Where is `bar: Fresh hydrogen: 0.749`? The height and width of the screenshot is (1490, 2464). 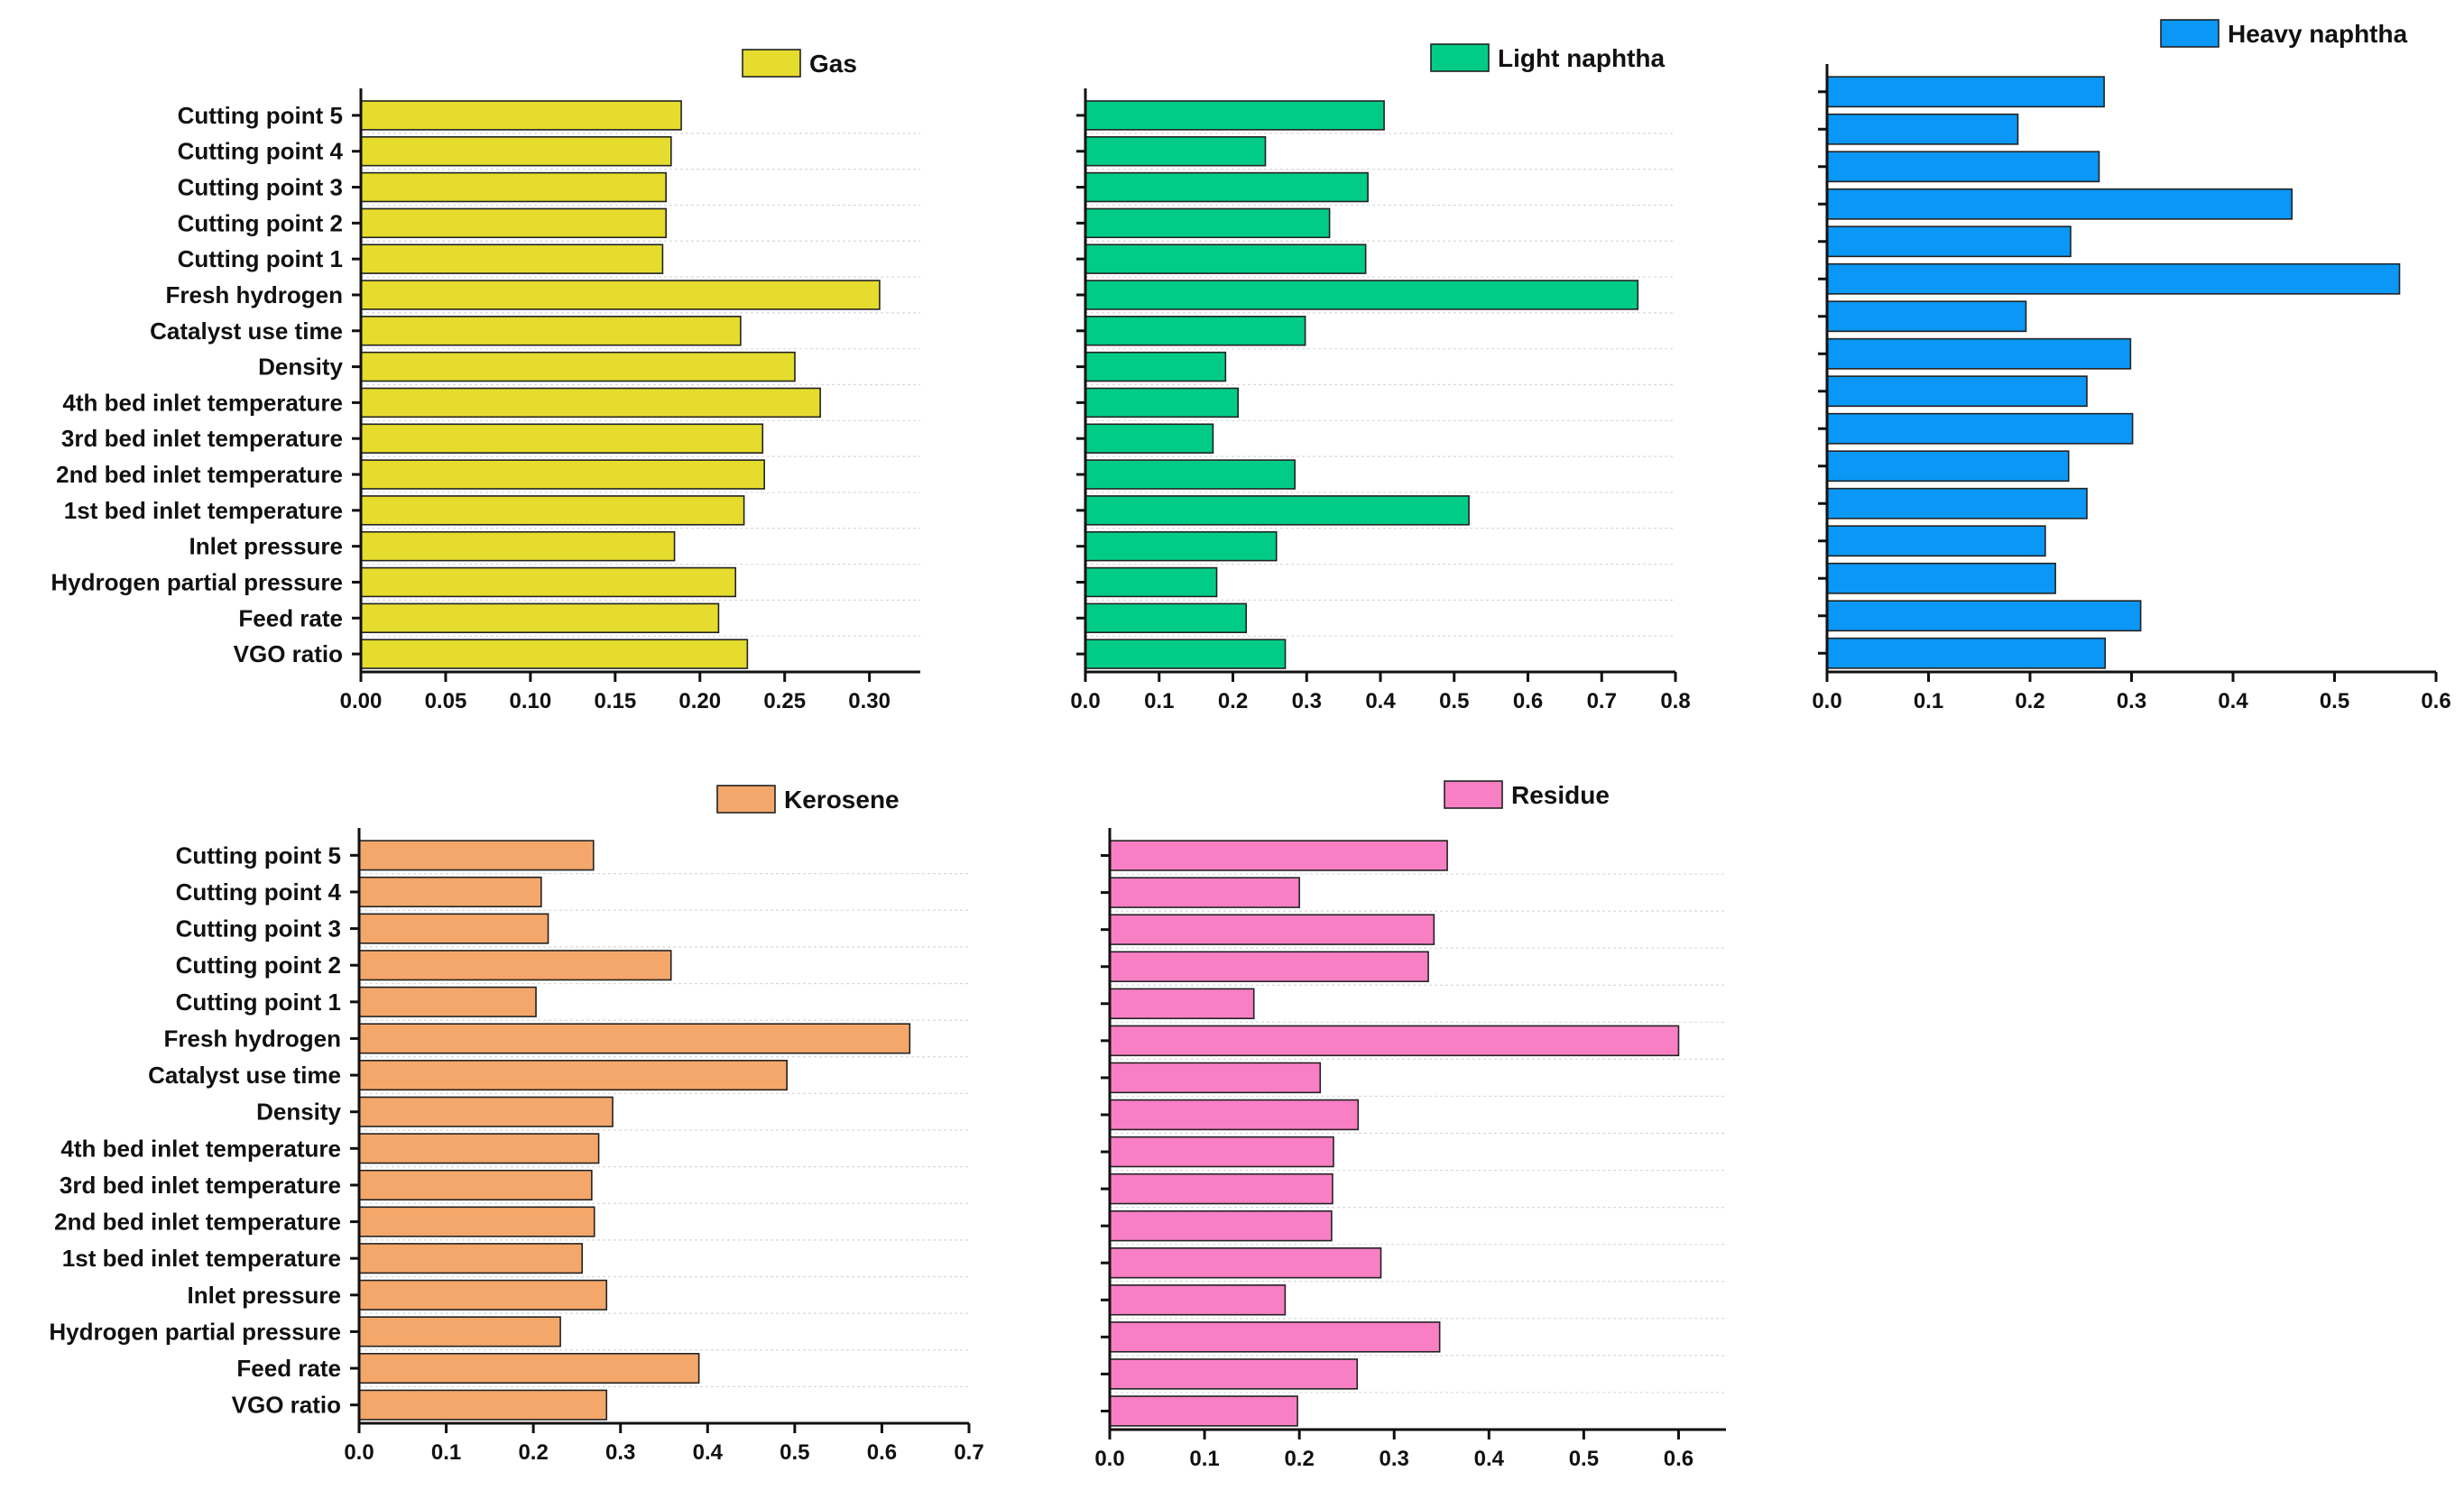
bar: Fresh hydrogen: 0.749 is located at coordinates (1361, 295).